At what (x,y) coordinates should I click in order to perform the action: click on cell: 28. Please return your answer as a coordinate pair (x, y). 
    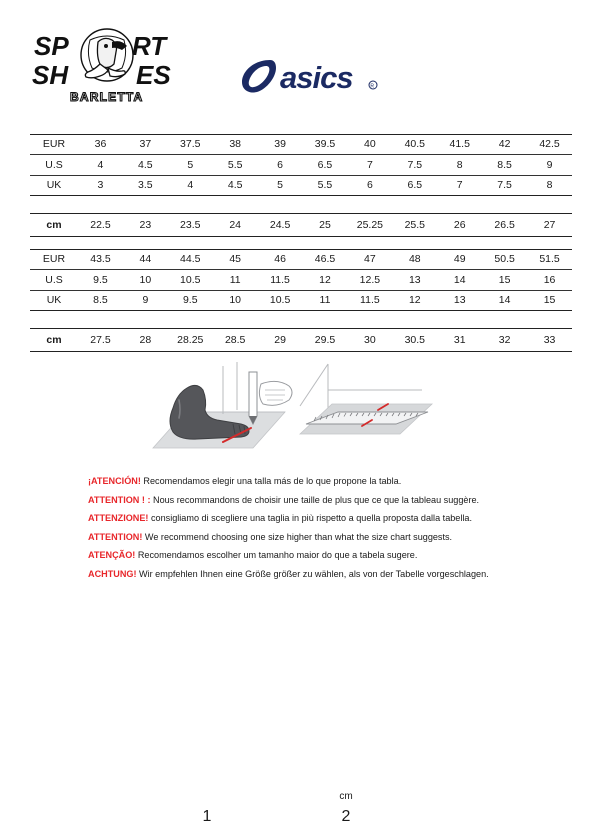
    Looking at the image, I should click on (145, 339).